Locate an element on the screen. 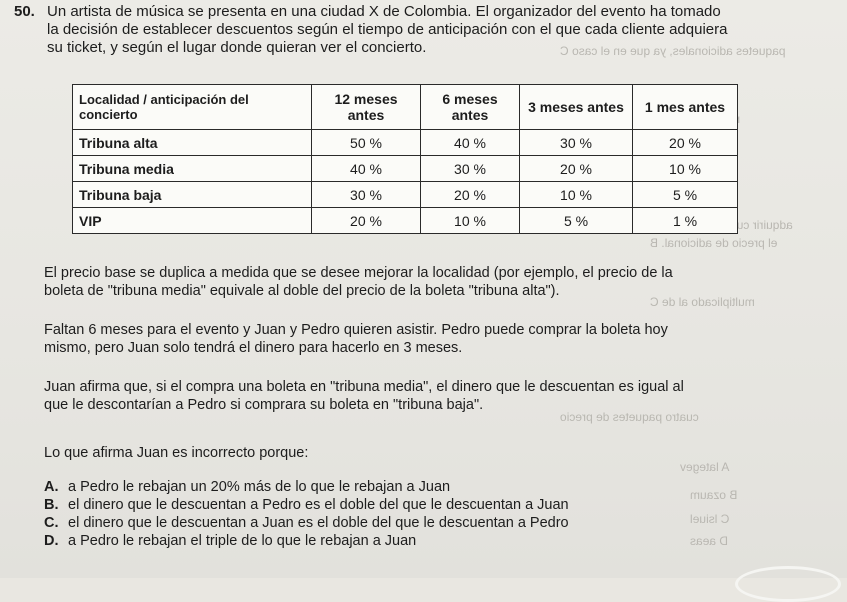 Image resolution: width=847 pixels, height=602 pixels. table-row: Tribuna media 40 % 30 % 20 % 10 % is located at coordinates (405, 168).